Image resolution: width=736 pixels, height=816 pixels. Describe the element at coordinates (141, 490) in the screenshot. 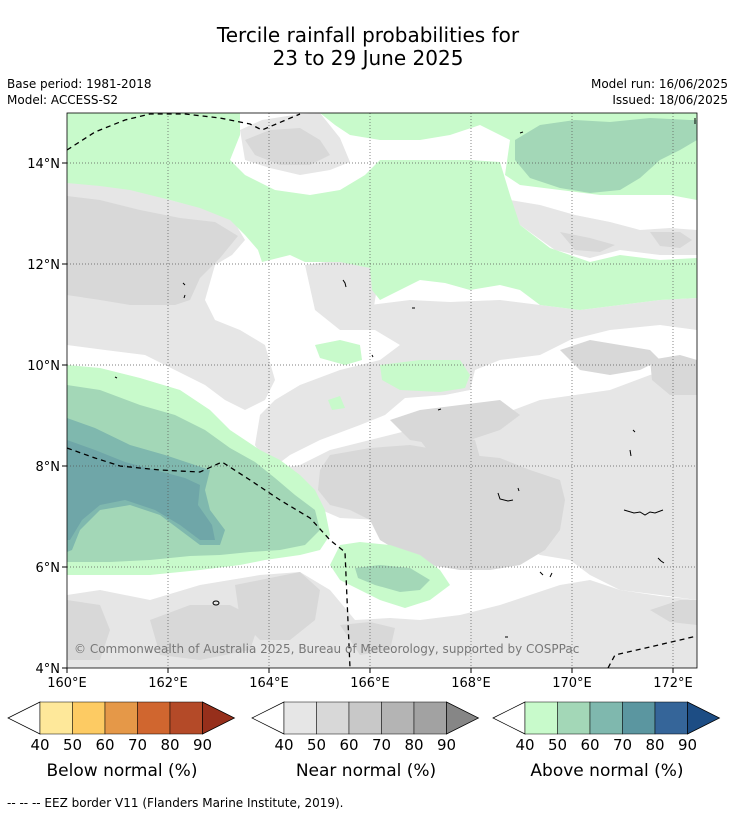

I see `above-normal-70-80-regions` at that location.